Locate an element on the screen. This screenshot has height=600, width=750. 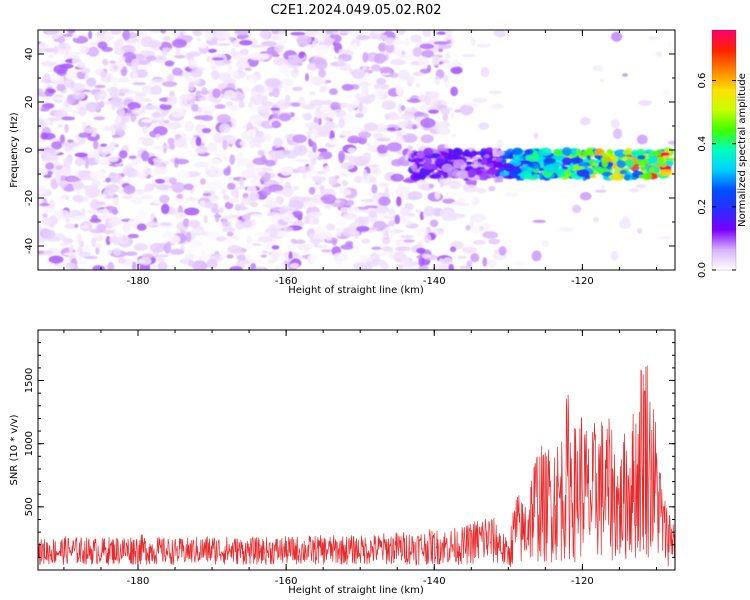
colorbar-strip is located at coordinates (724, 150).